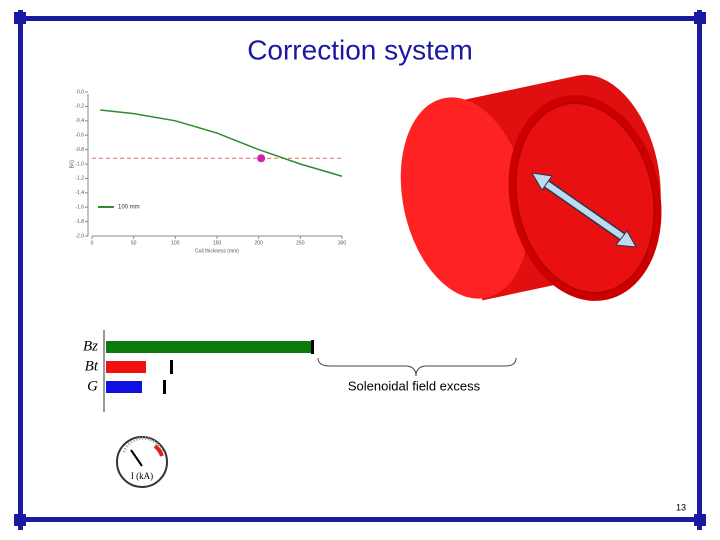 The width and height of the screenshot is (720, 540). I want to click on y-tick-label: -1.4, so click(79, 193).